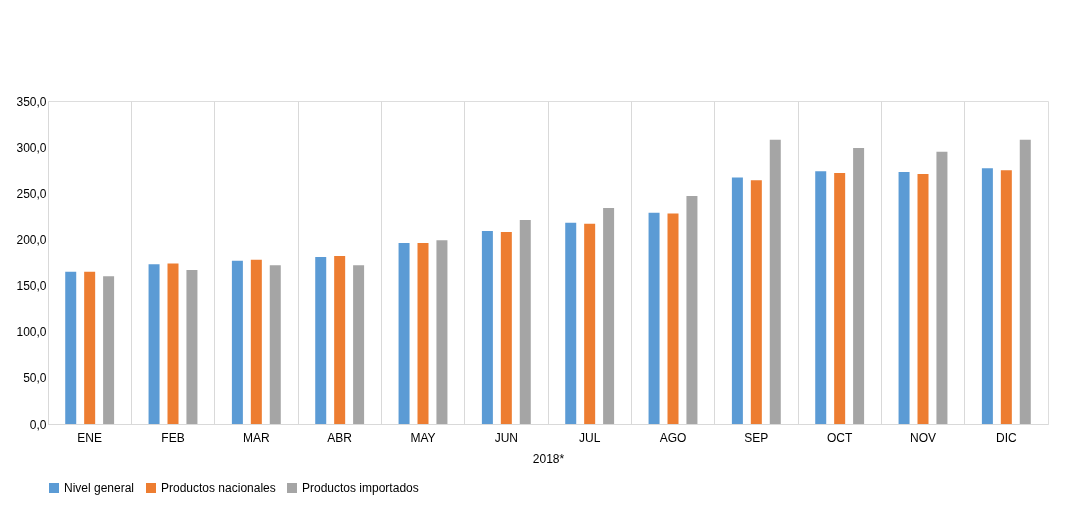 This screenshot has width=1091, height=512. I want to click on legend-label: Productos importados, so click(360, 488).